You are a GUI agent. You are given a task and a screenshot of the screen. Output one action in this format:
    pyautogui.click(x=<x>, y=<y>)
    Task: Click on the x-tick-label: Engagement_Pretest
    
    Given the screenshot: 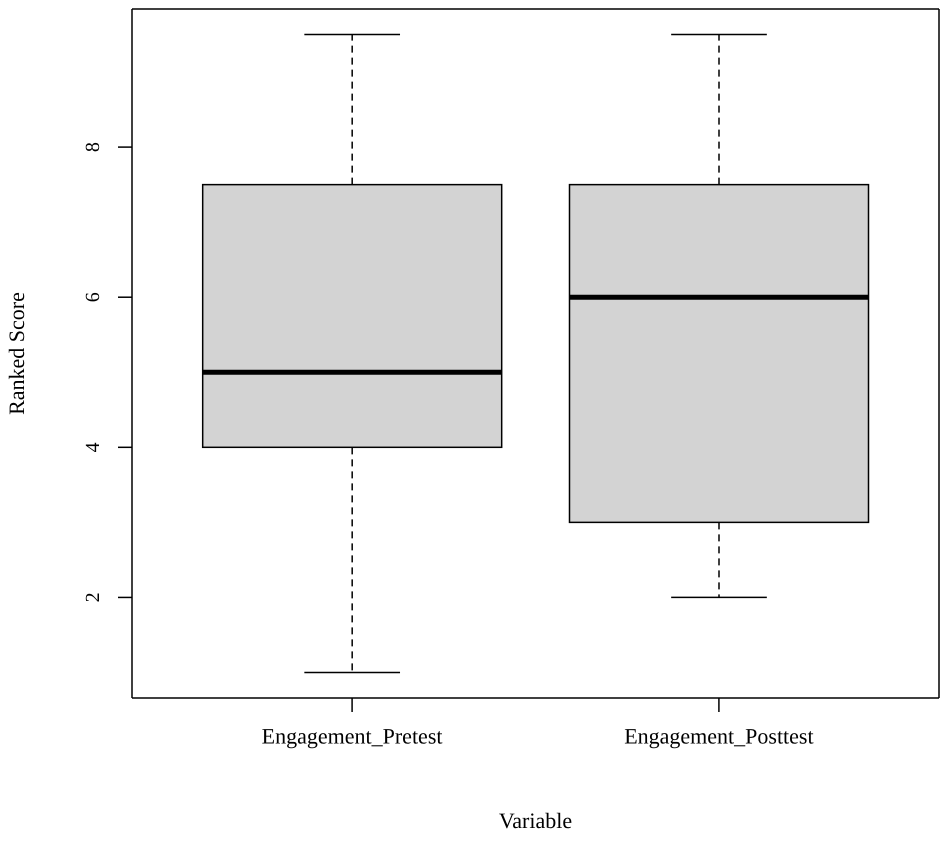 What is the action you would take?
    pyautogui.click(x=352, y=736)
    